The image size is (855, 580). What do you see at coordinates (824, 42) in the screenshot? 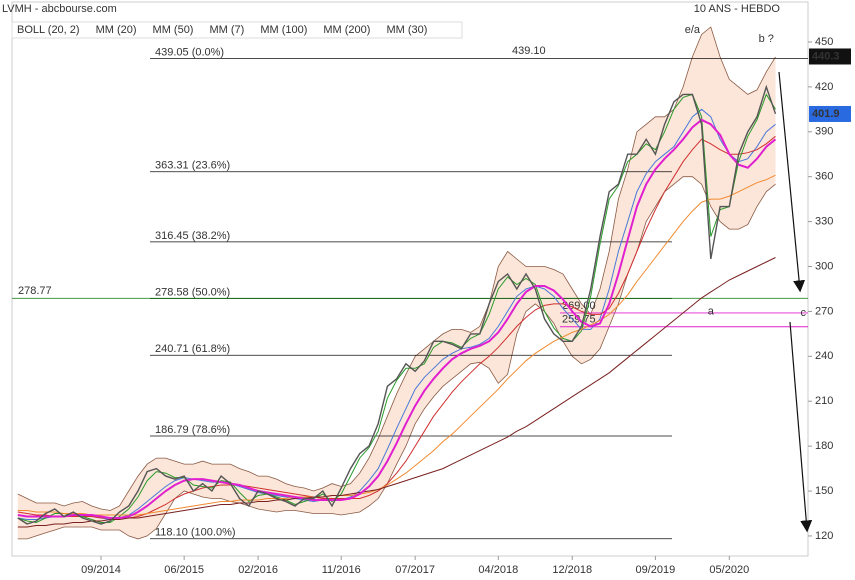
I see `y-tick-label: 450` at bounding box center [824, 42].